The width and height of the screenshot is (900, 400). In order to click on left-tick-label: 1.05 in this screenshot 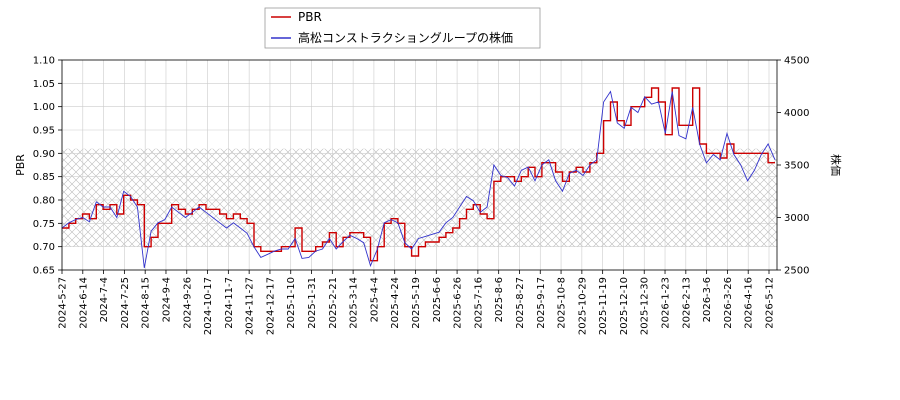, I will do `click(44, 84)`.